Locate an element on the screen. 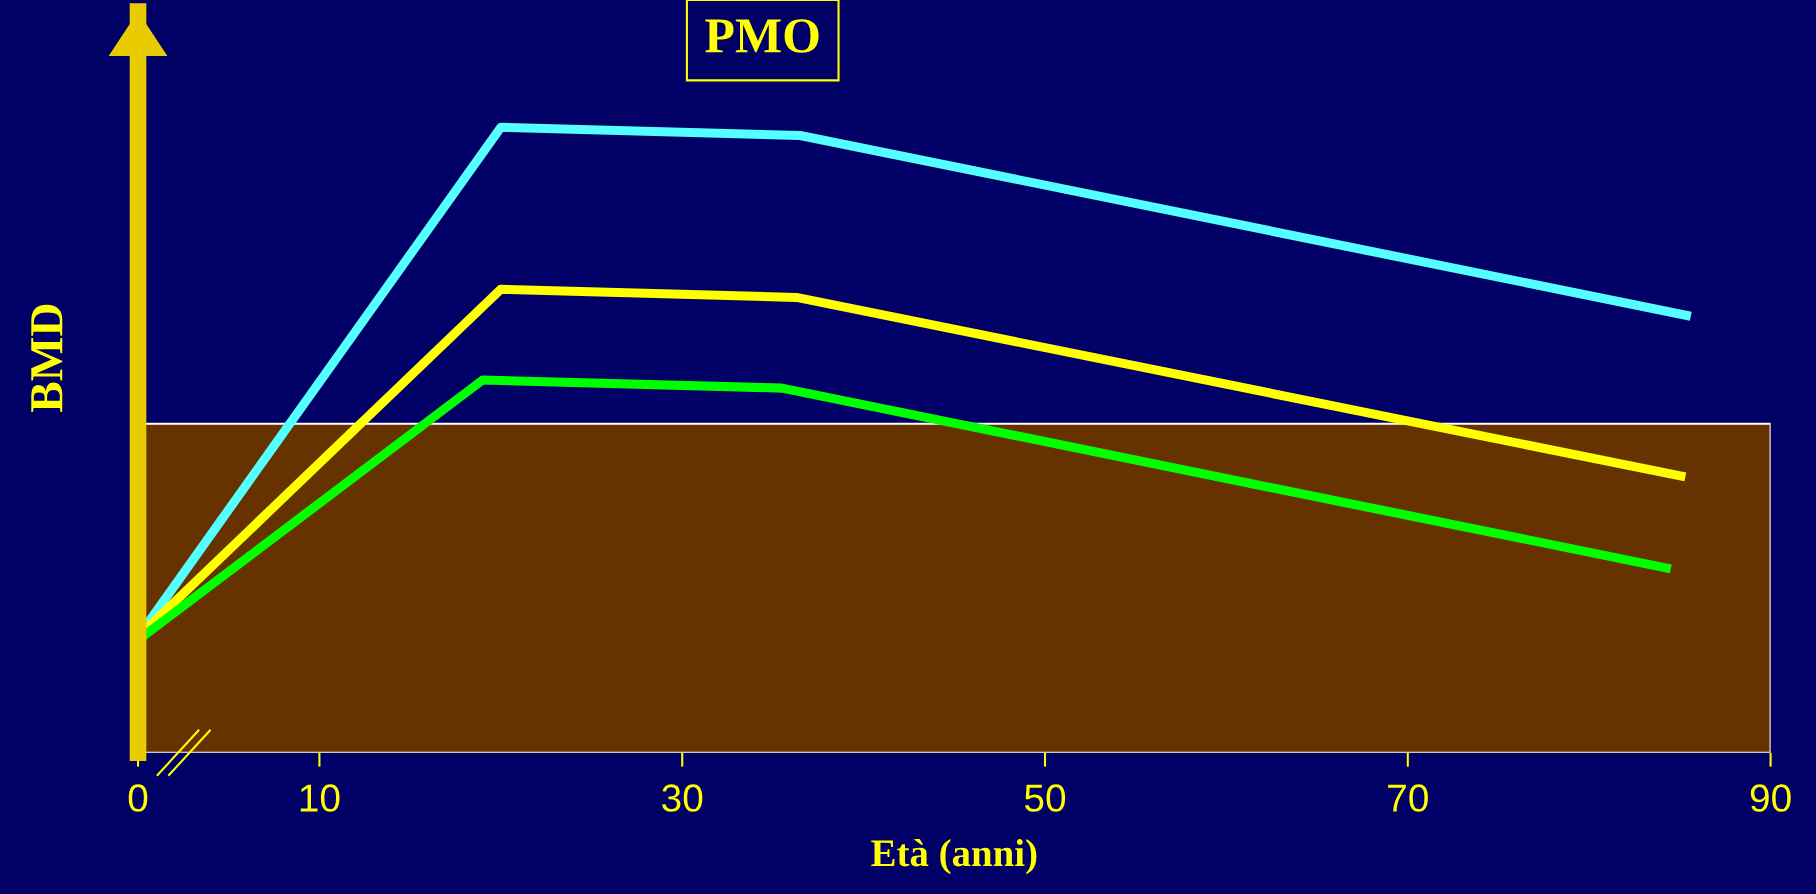 The height and width of the screenshot is (894, 1816). x-axis-title: Età (anni) is located at coordinates (954, 857).